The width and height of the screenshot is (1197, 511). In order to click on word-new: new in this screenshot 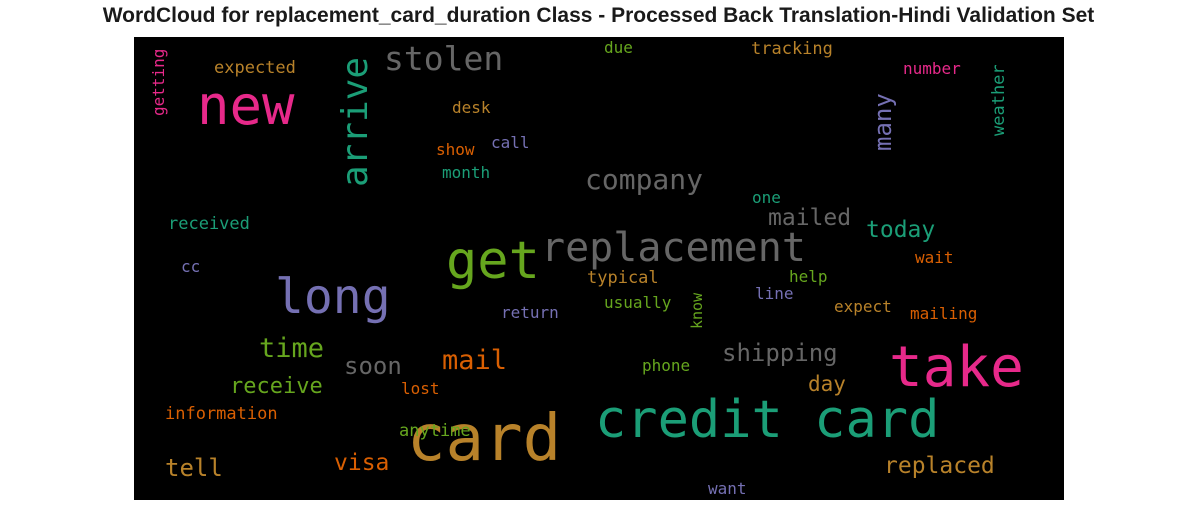, I will do `click(246, 105)`.